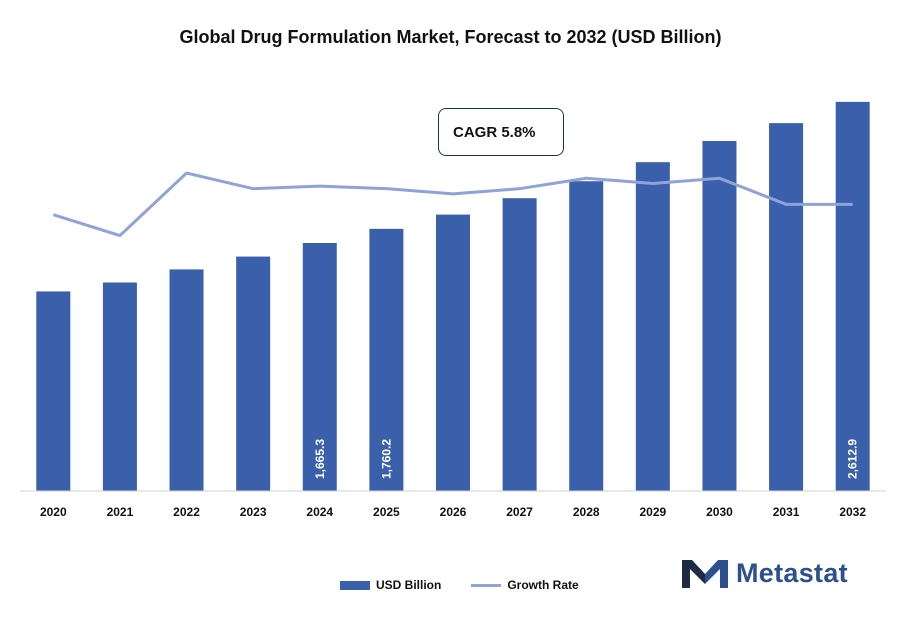 This screenshot has width=901, height=618. I want to click on legend-line-label: Growth Rate, so click(543, 585).